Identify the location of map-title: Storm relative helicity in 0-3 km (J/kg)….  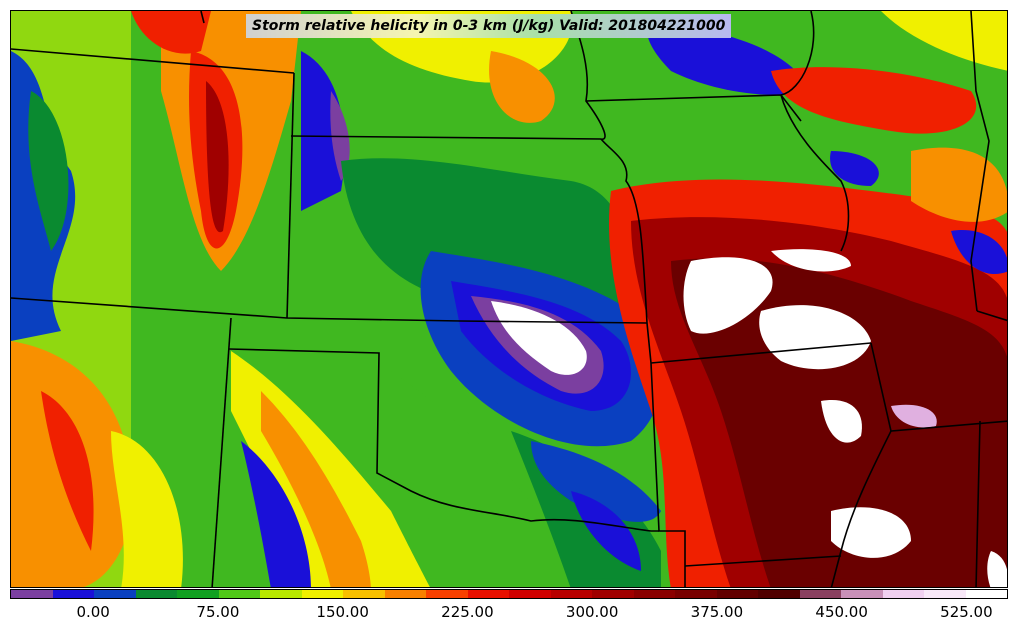
(489, 26).